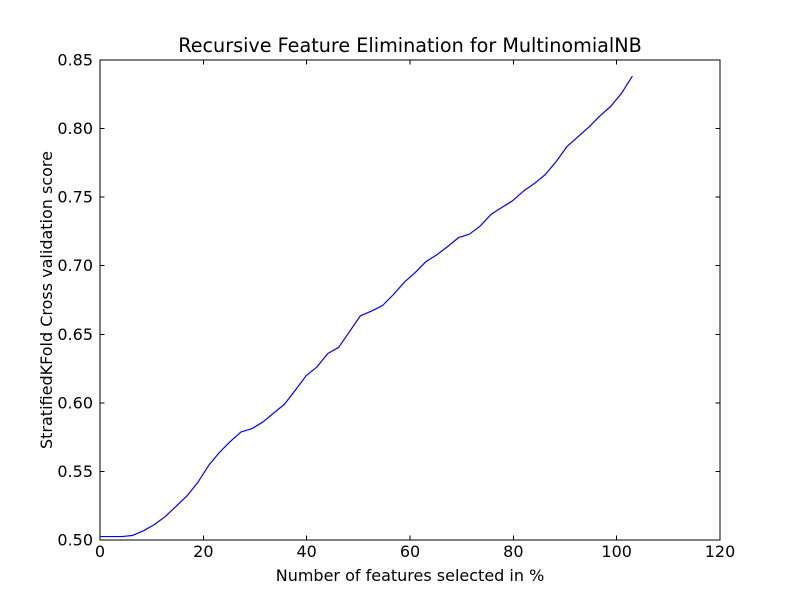 This screenshot has width=800, height=600. I want to click on x-tick-label: 20, so click(203, 551).